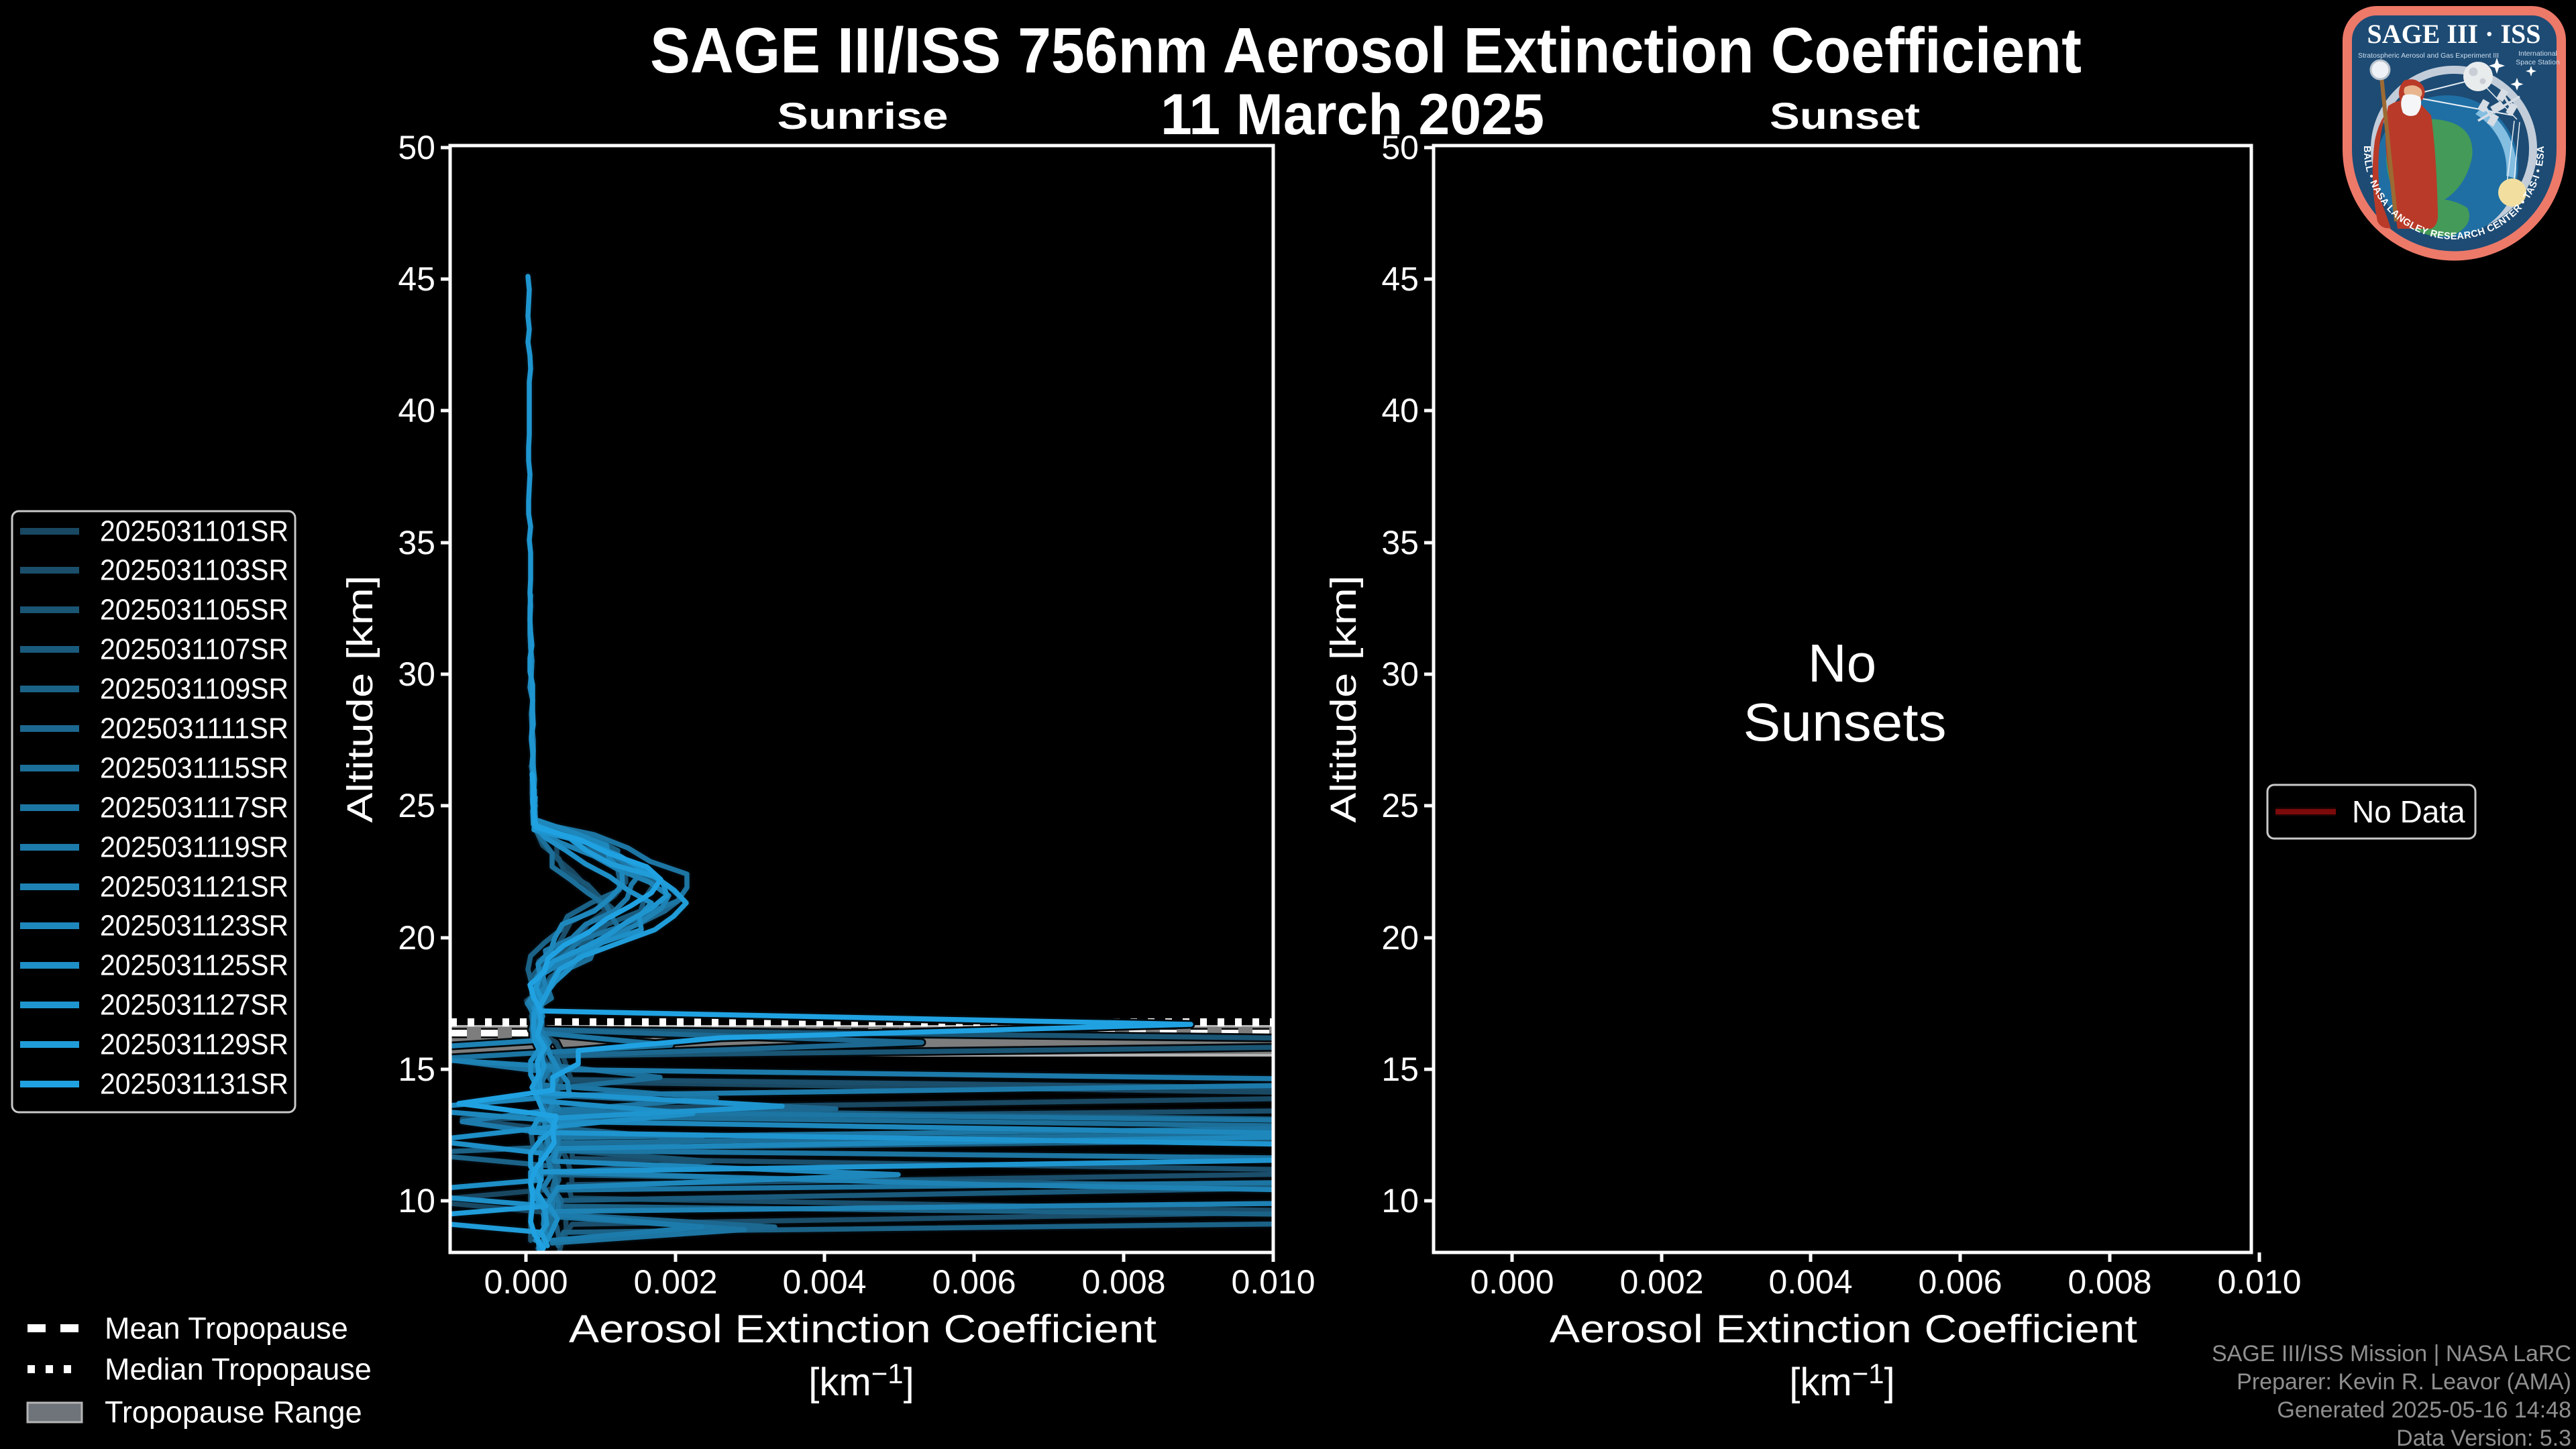 The height and width of the screenshot is (1449, 2576). What do you see at coordinates (194, 610) in the screenshot?
I see `svg-text: 2025031105SR` at bounding box center [194, 610].